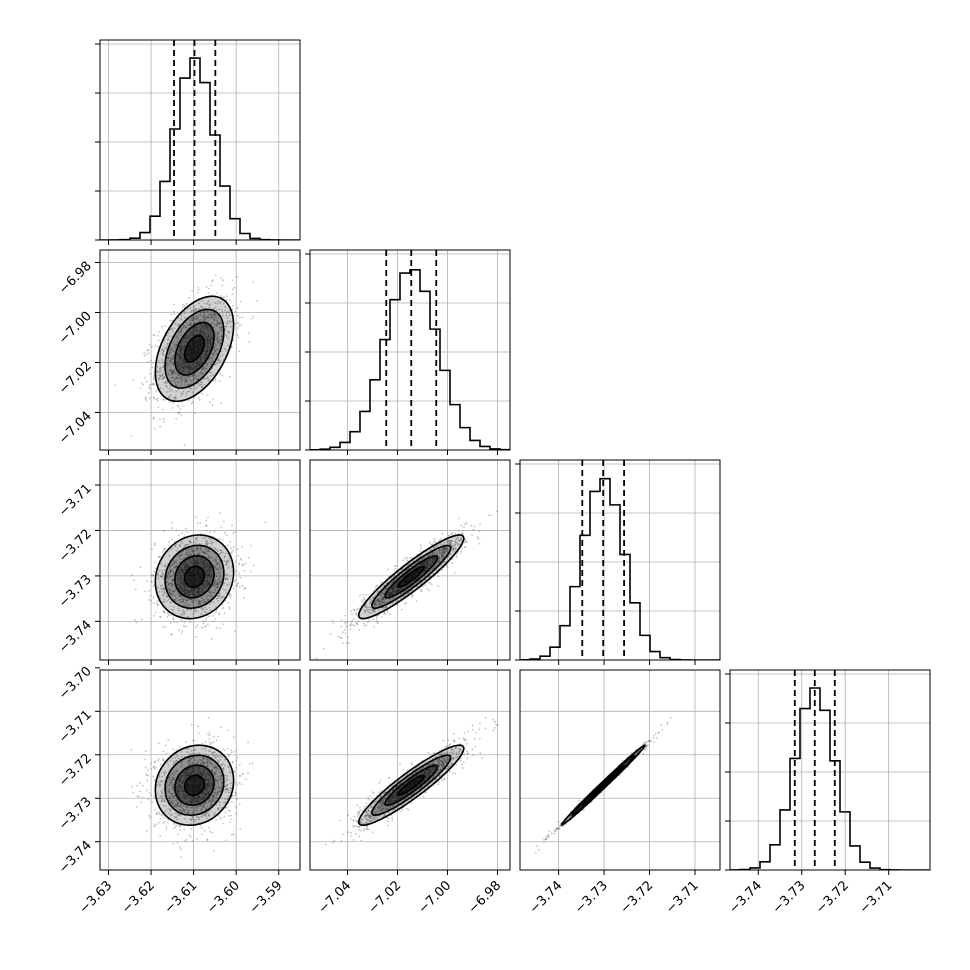 The width and height of the screenshot is (970, 970). I want to click on y-tick-label: −7.00, so click(75, 328).